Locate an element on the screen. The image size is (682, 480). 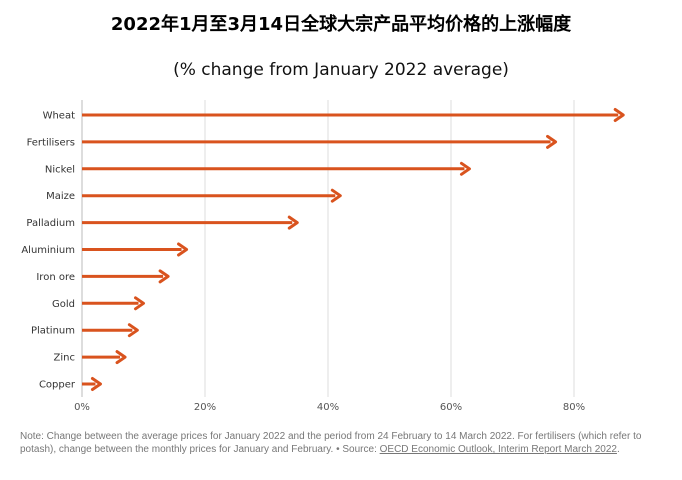
category-label: Platinum is located at coordinates (53, 331).